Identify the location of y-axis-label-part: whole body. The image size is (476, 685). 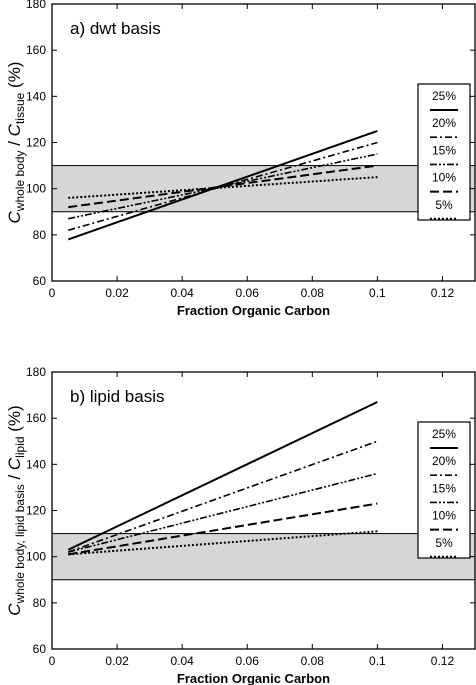
(20, 181).